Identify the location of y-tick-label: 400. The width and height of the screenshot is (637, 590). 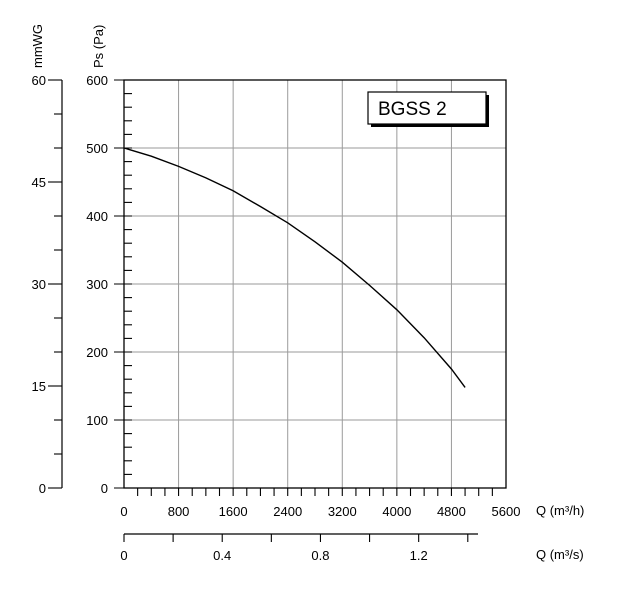
(97, 216).